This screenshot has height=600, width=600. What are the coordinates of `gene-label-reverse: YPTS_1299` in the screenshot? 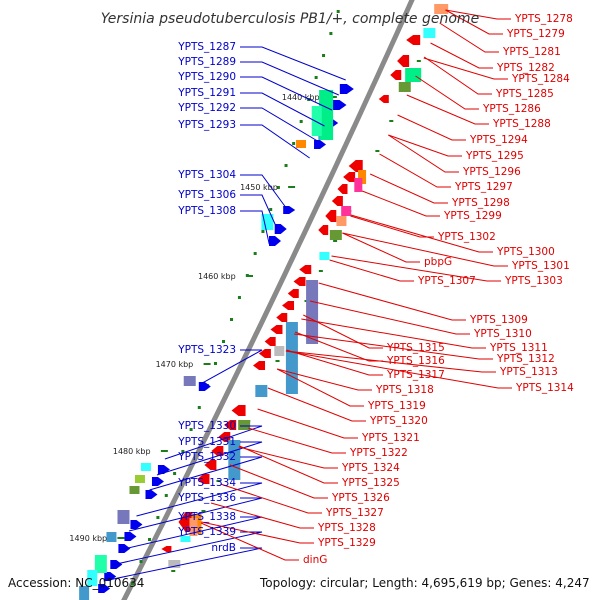 It's located at (472, 216).